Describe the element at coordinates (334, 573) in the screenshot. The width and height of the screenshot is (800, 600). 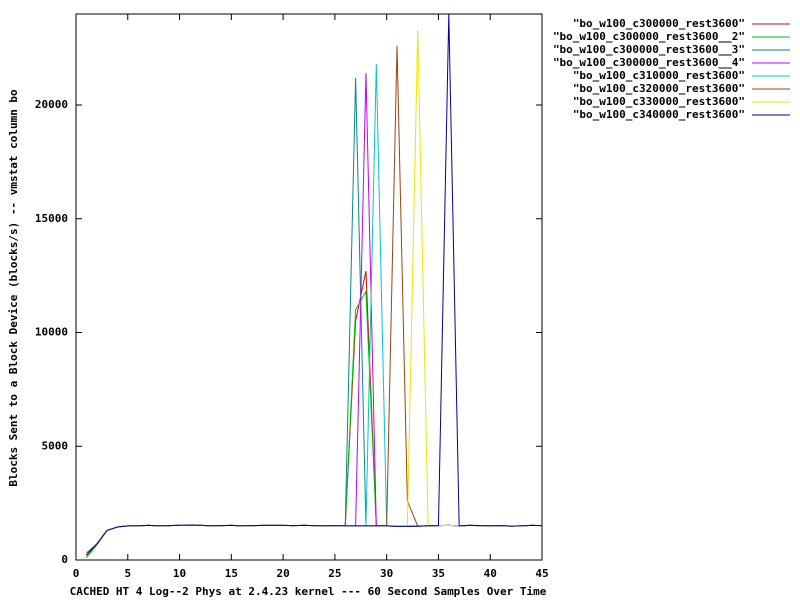
I see `x-tick-label: 25` at that location.